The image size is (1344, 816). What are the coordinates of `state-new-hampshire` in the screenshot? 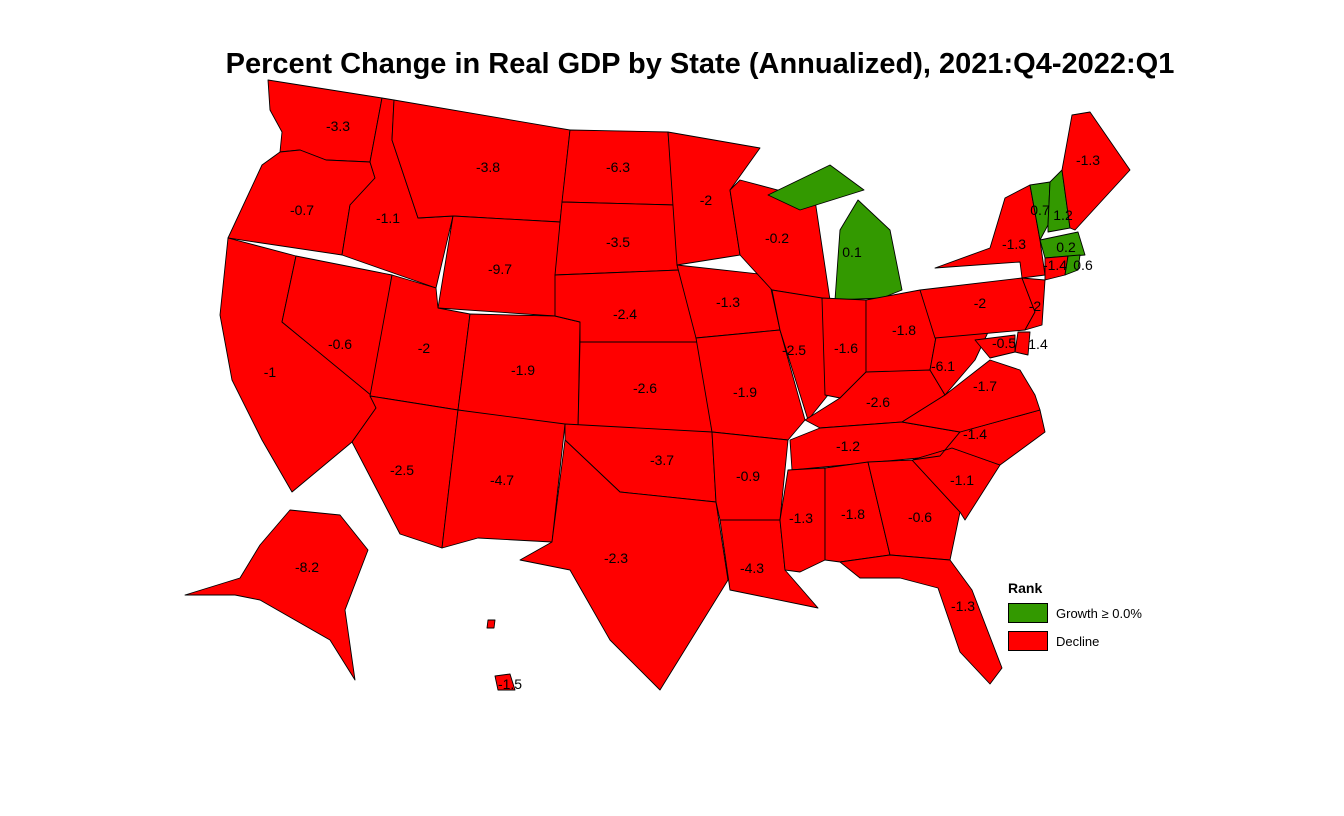 It's located at (1059, 201).